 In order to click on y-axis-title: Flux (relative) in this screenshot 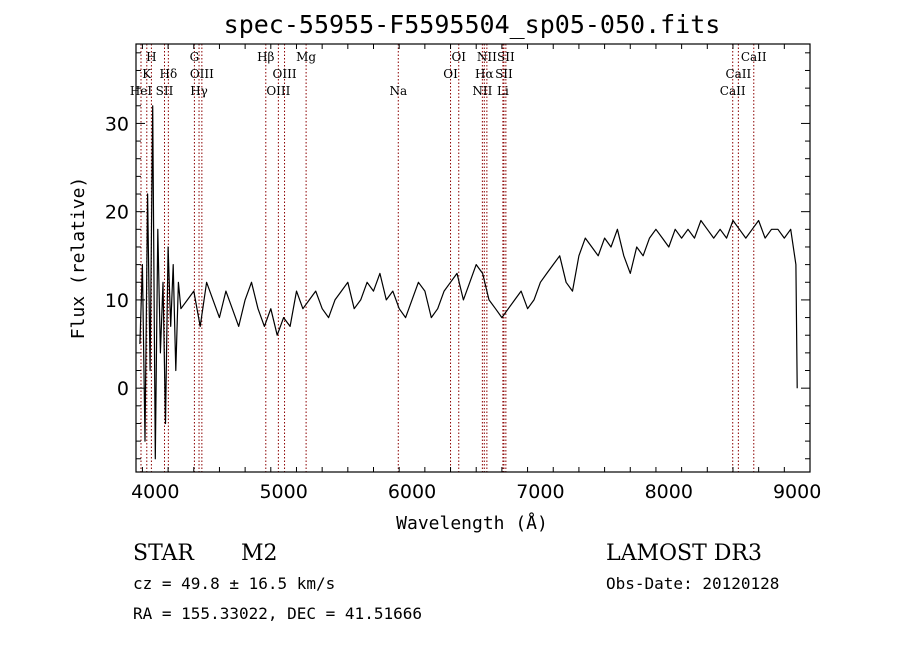, I will do `click(78, 258)`.